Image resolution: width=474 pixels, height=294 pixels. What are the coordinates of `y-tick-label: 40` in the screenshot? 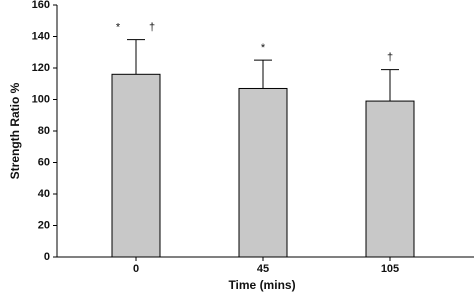 It's located at (44, 194).